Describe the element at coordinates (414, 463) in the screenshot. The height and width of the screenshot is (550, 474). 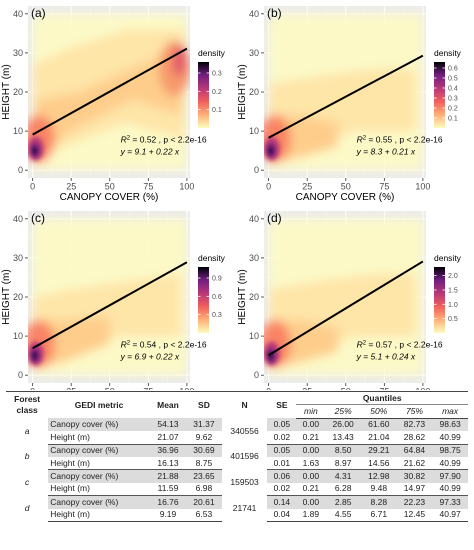
I see `quantile-cell: 21.62` at that location.